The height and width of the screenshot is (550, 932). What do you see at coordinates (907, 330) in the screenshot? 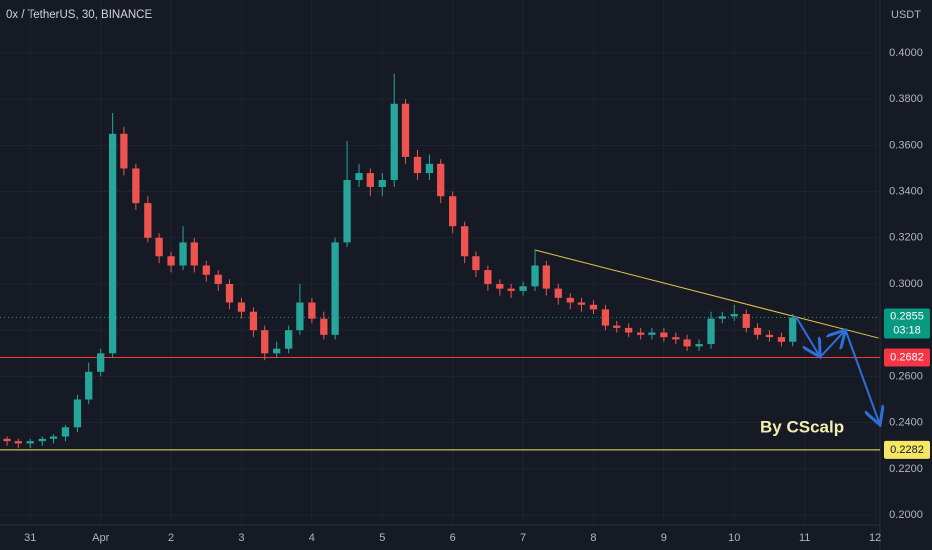
I see `countdown-label: 03:18` at bounding box center [907, 330].